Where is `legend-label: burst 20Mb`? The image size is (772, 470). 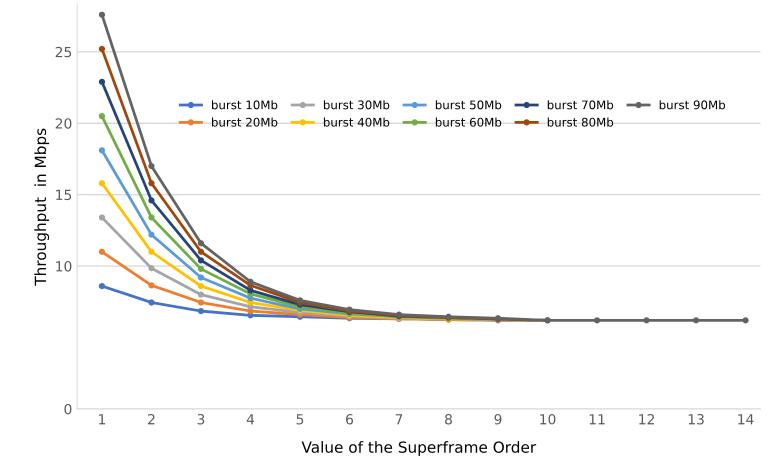
legend-label: burst 20Mb is located at coordinates (245, 122).